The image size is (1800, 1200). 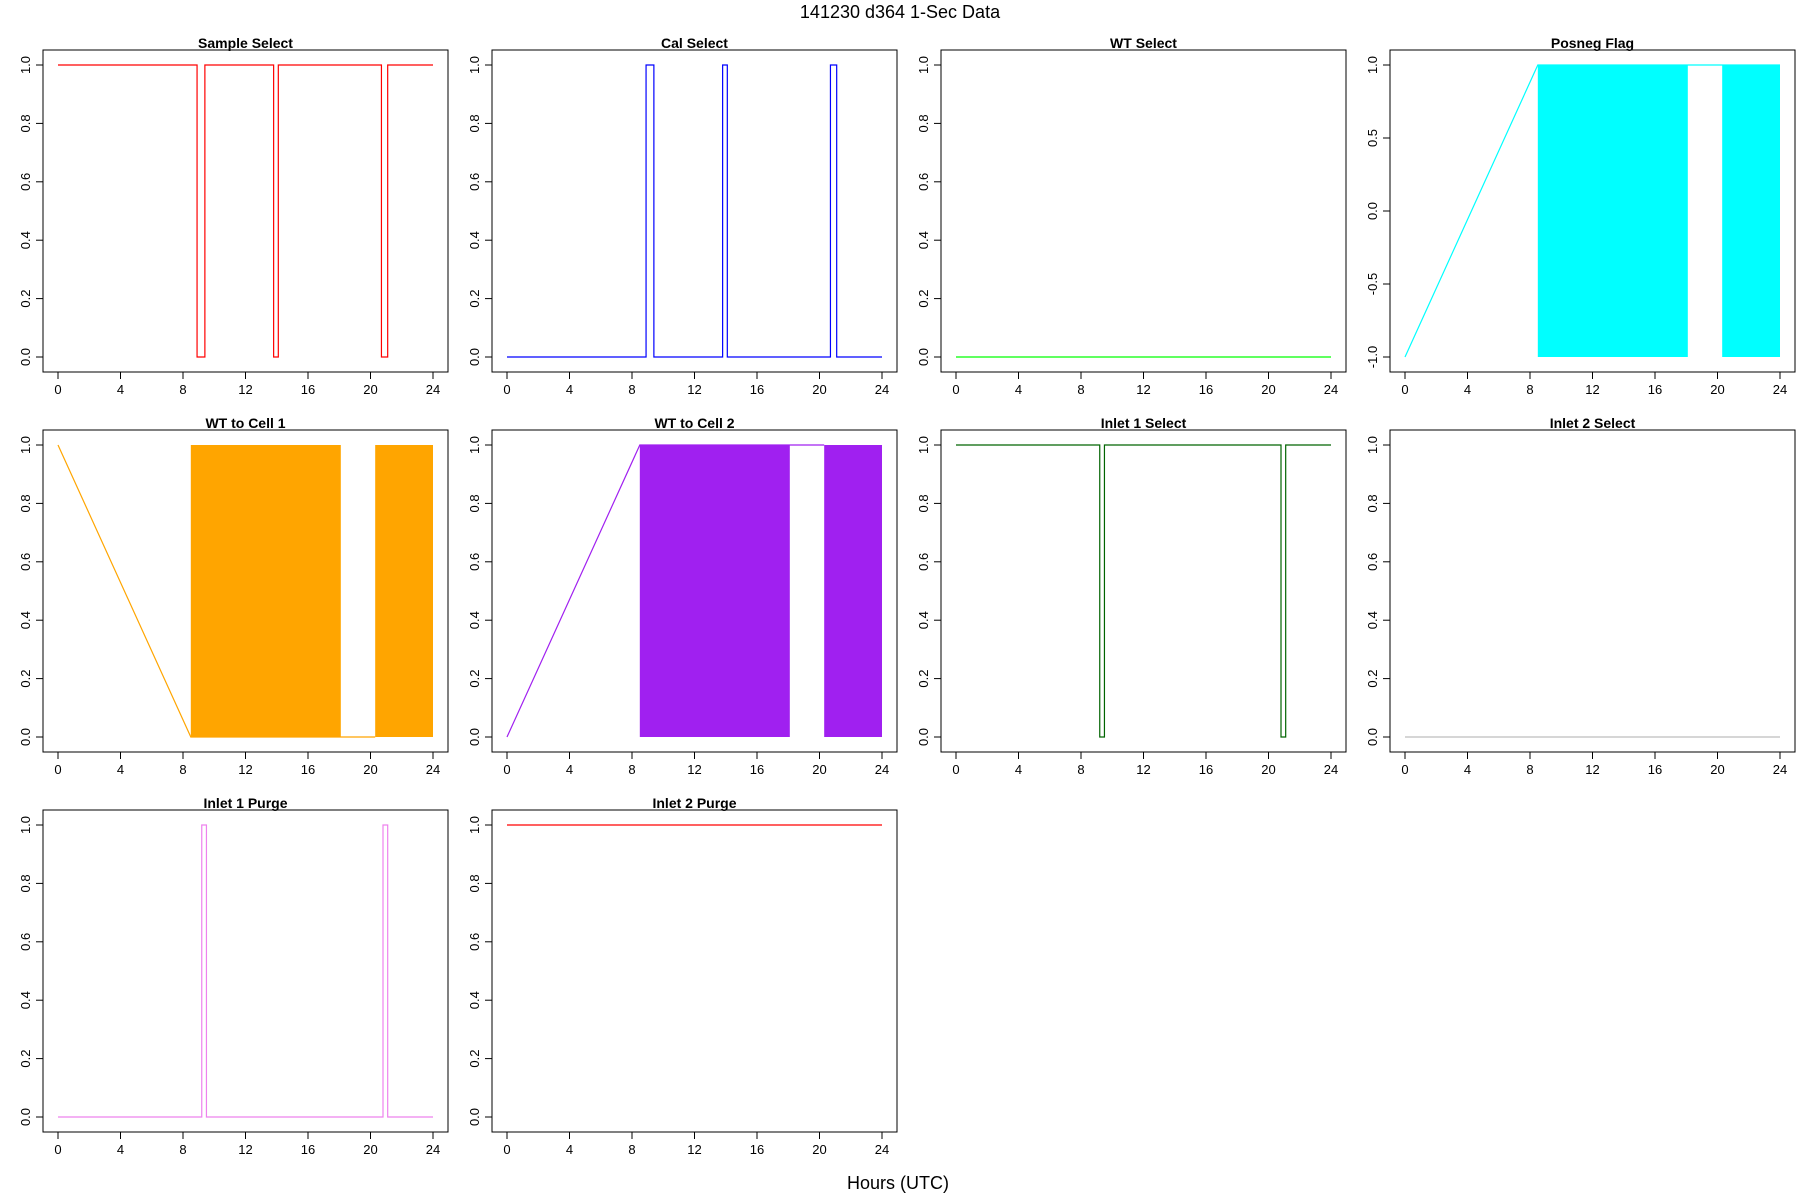 What do you see at coordinates (898, 1183) in the screenshot?
I see `x-axis-label: Hours (UTC)` at bounding box center [898, 1183].